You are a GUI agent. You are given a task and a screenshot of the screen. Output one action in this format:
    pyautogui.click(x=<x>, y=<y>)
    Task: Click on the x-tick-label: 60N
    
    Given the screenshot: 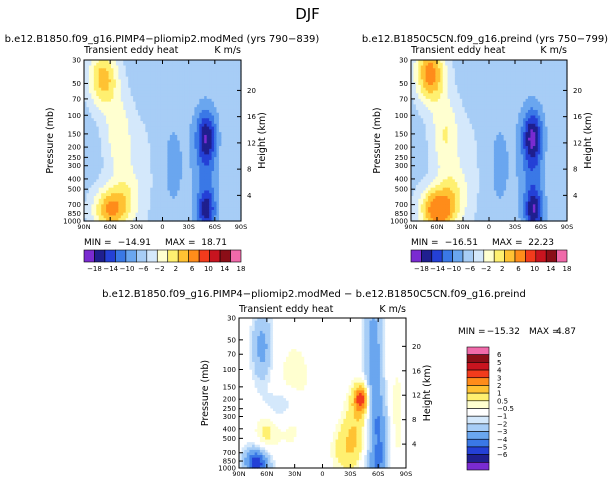 What is the action you would take?
    pyautogui.click(x=110, y=227)
    